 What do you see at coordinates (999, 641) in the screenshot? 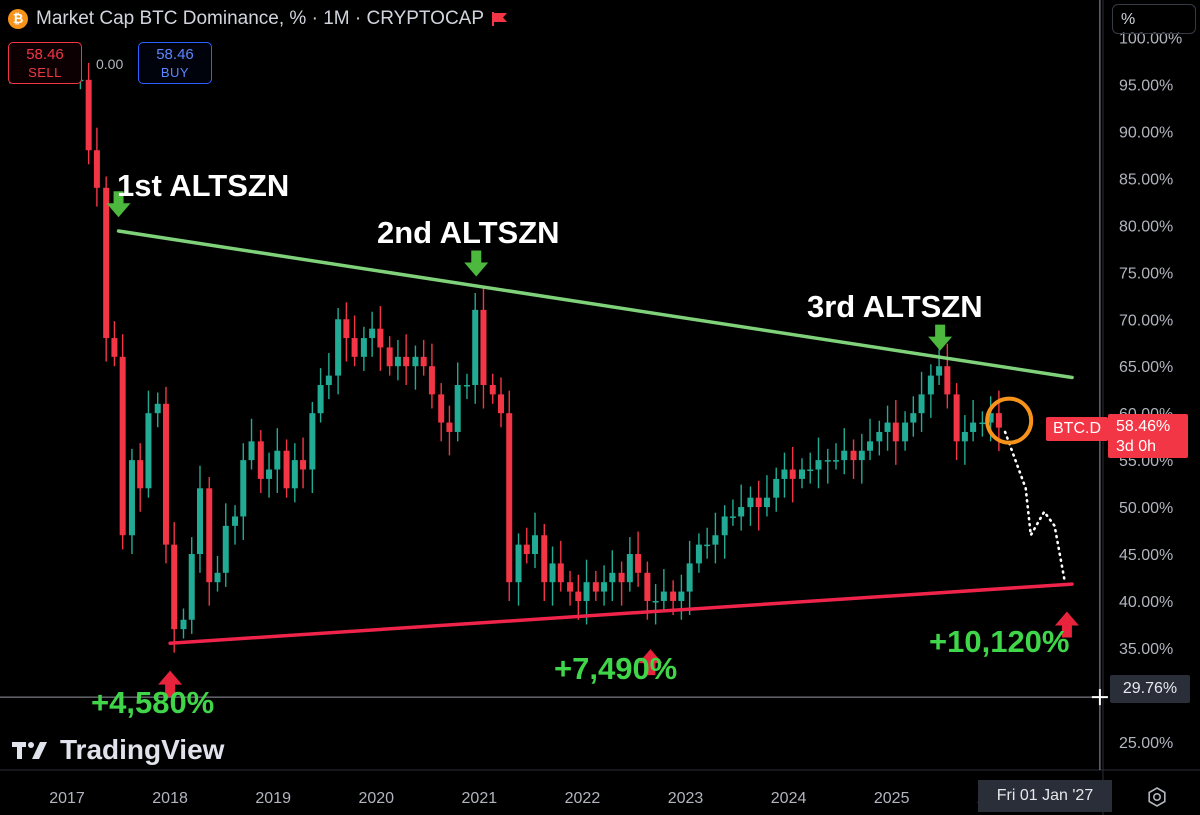
I see `gain-label-3: +10,120%` at bounding box center [999, 641].